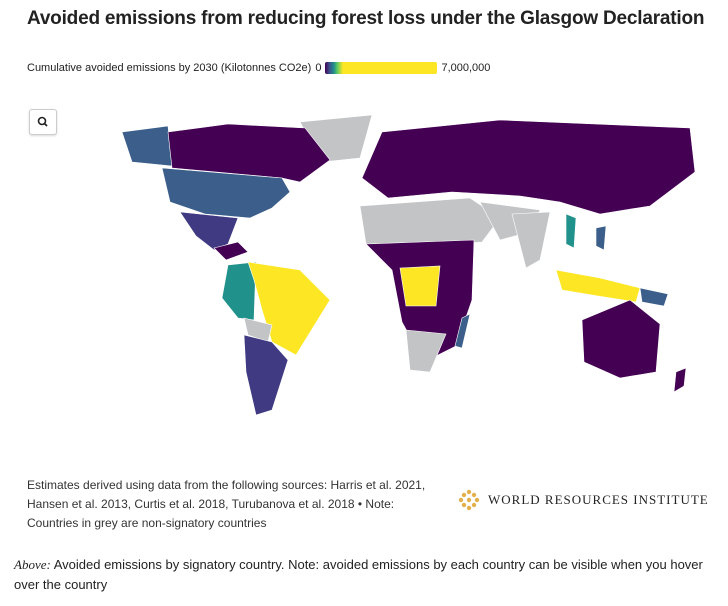  I want to click on logo: WORLD RESOURCES INSTITUTE, so click(583, 500).